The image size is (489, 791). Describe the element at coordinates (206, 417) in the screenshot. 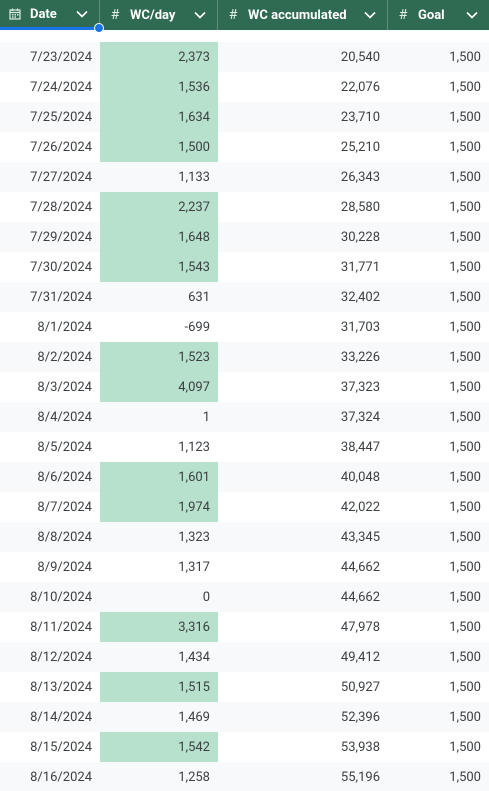

I see `wc-day-cell: 1` at that location.